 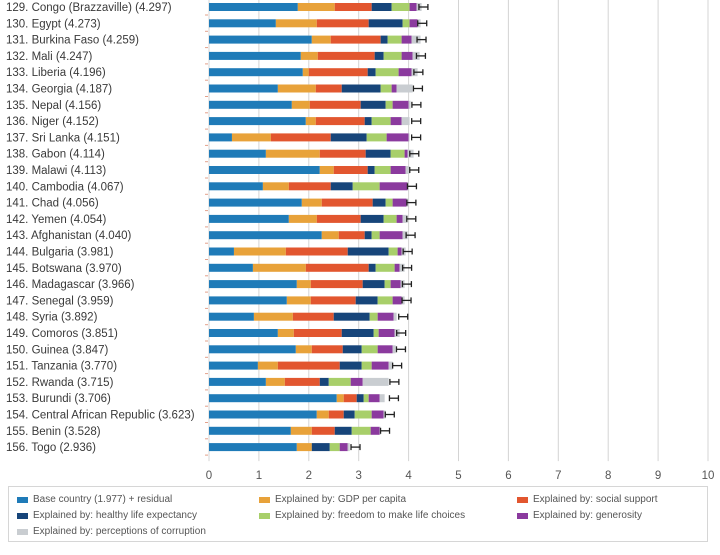 What do you see at coordinates (56, 73) in the screenshot?
I see `country-label: 133. Liberia (4.196)` at bounding box center [56, 73].